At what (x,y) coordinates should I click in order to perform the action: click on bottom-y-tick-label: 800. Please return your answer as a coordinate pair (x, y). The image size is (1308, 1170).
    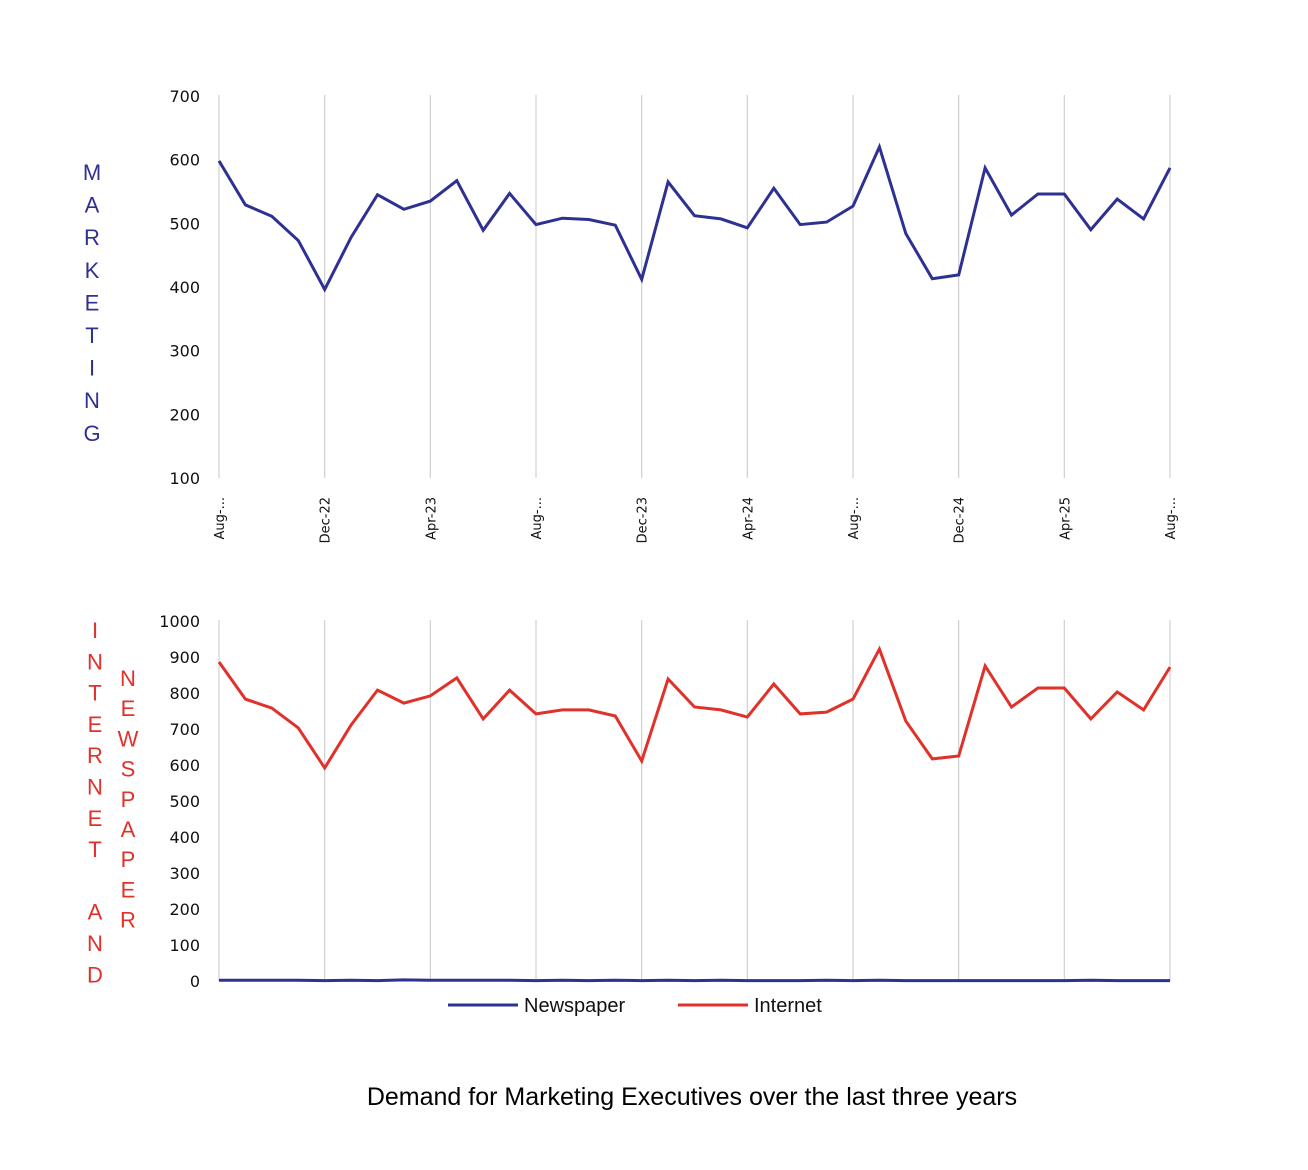
    Looking at the image, I should click on (184, 693).